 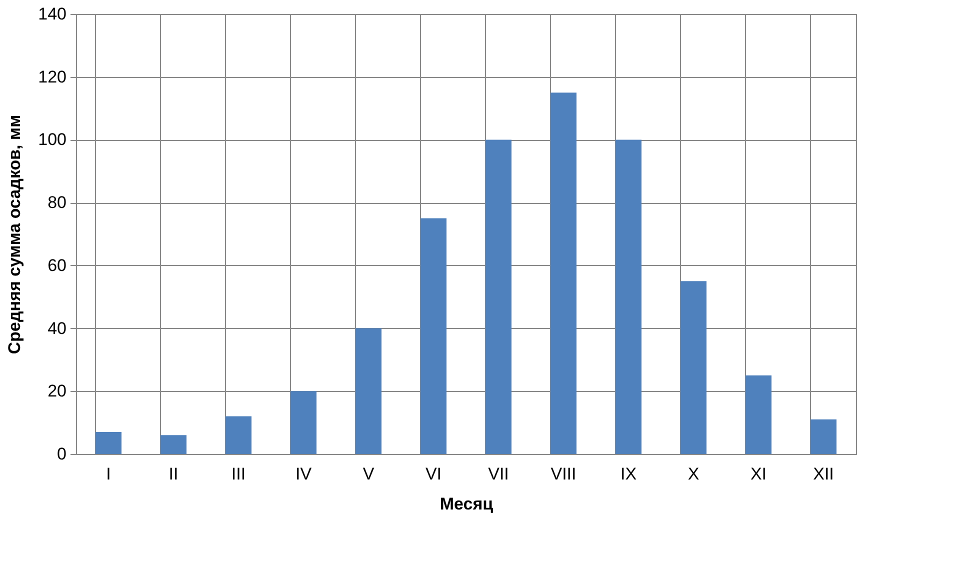 I want to click on x-tick-label: XI, so click(x=758, y=474).